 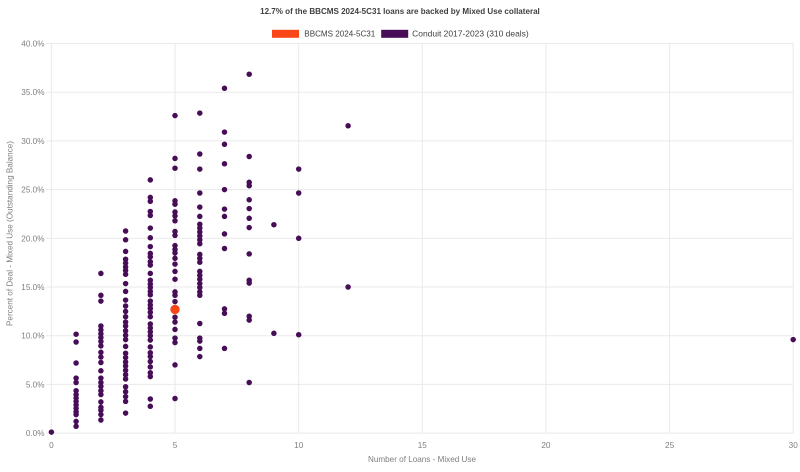 What do you see at coordinates (32, 190) in the screenshot?
I see `svg-text: 25.0%` at bounding box center [32, 190].